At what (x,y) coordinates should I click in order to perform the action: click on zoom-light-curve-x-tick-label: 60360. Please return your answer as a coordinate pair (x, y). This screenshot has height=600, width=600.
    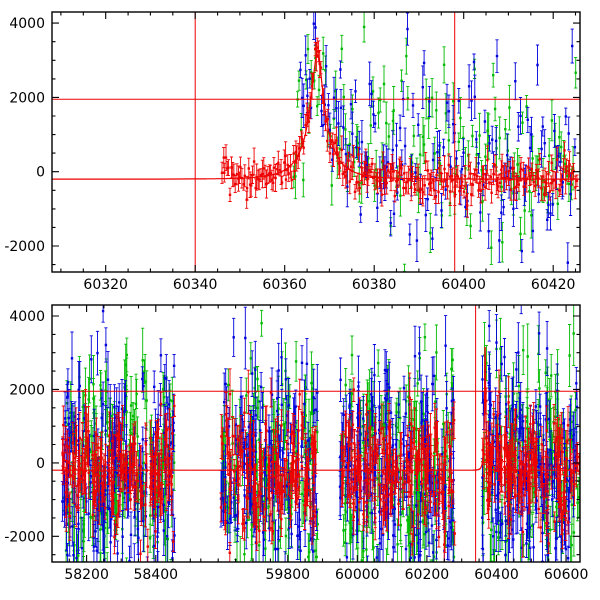
    Looking at the image, I should click on (284, 285).